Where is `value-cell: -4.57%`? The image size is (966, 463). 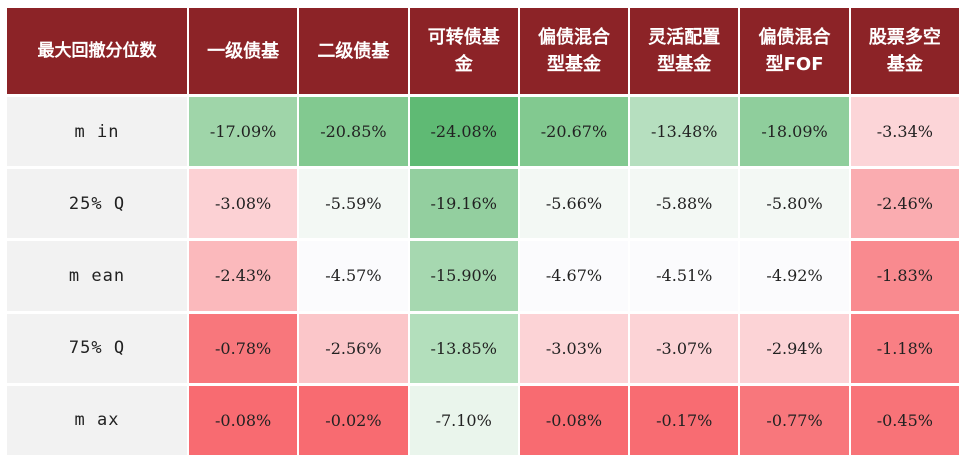 value-cell: -4.57% is located at coordinates (353, 276).